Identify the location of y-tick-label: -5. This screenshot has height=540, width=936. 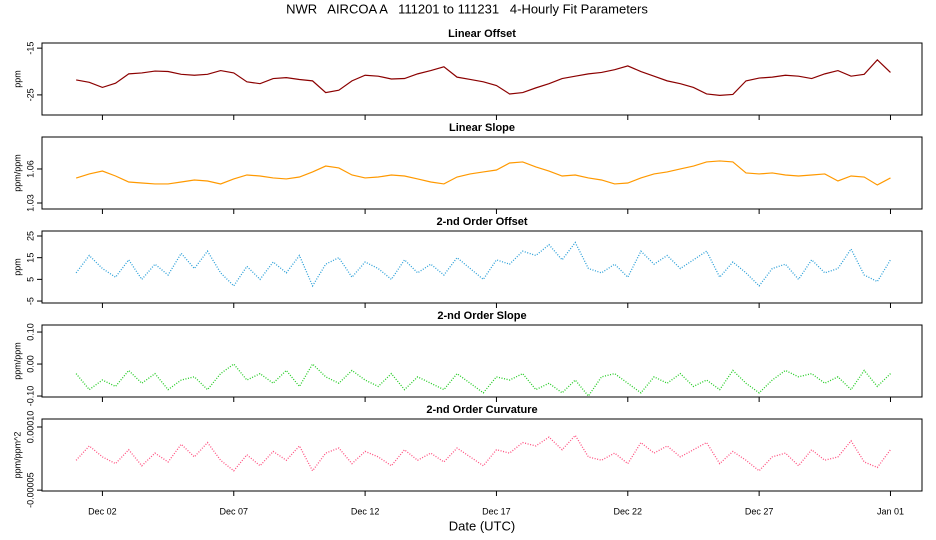
(30, 301).